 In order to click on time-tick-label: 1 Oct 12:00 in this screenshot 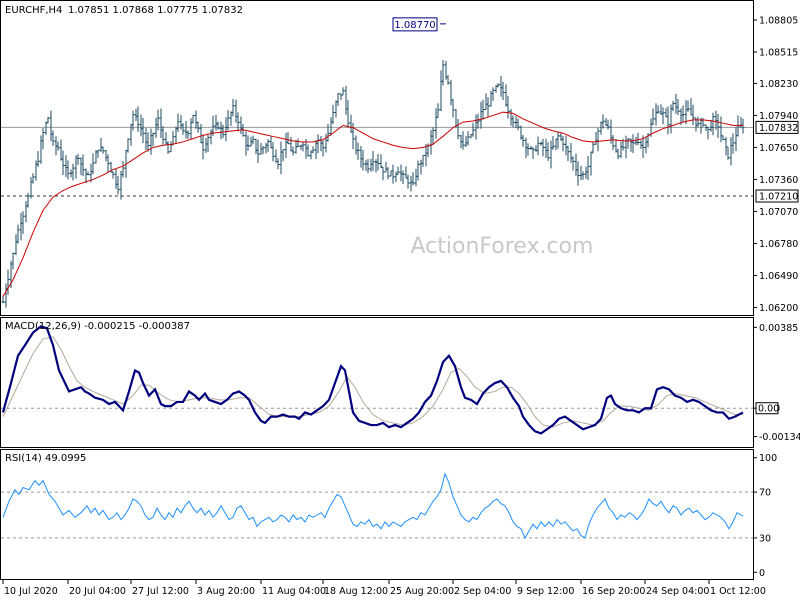, I will do `click(738, 591)`.